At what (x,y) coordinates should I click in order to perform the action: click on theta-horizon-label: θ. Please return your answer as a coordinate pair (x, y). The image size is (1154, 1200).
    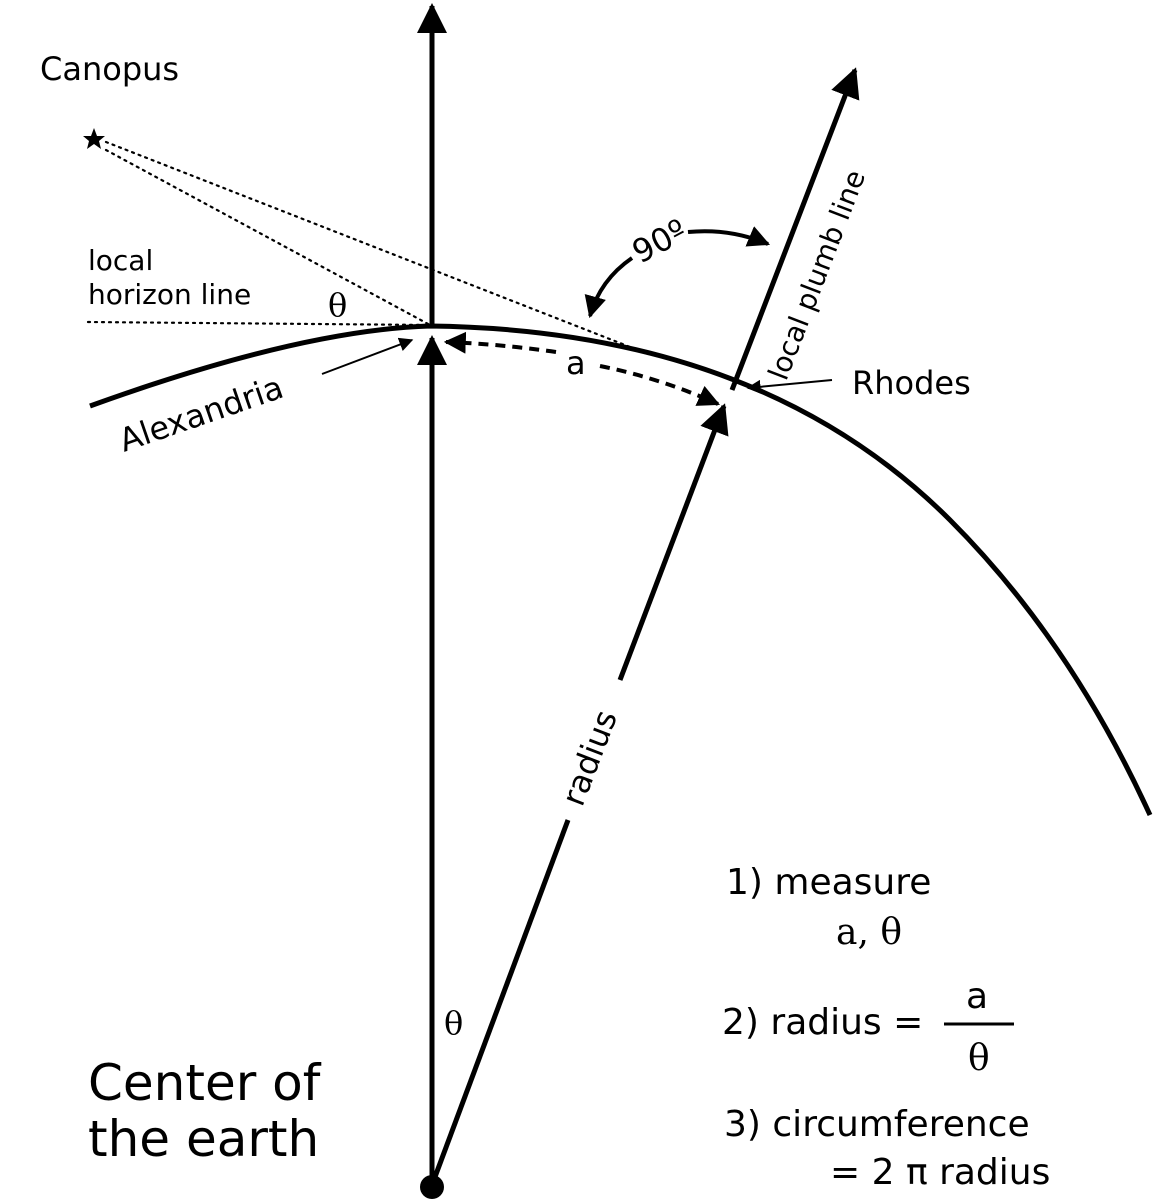
    Looking at the image, I should click on (337, 305).